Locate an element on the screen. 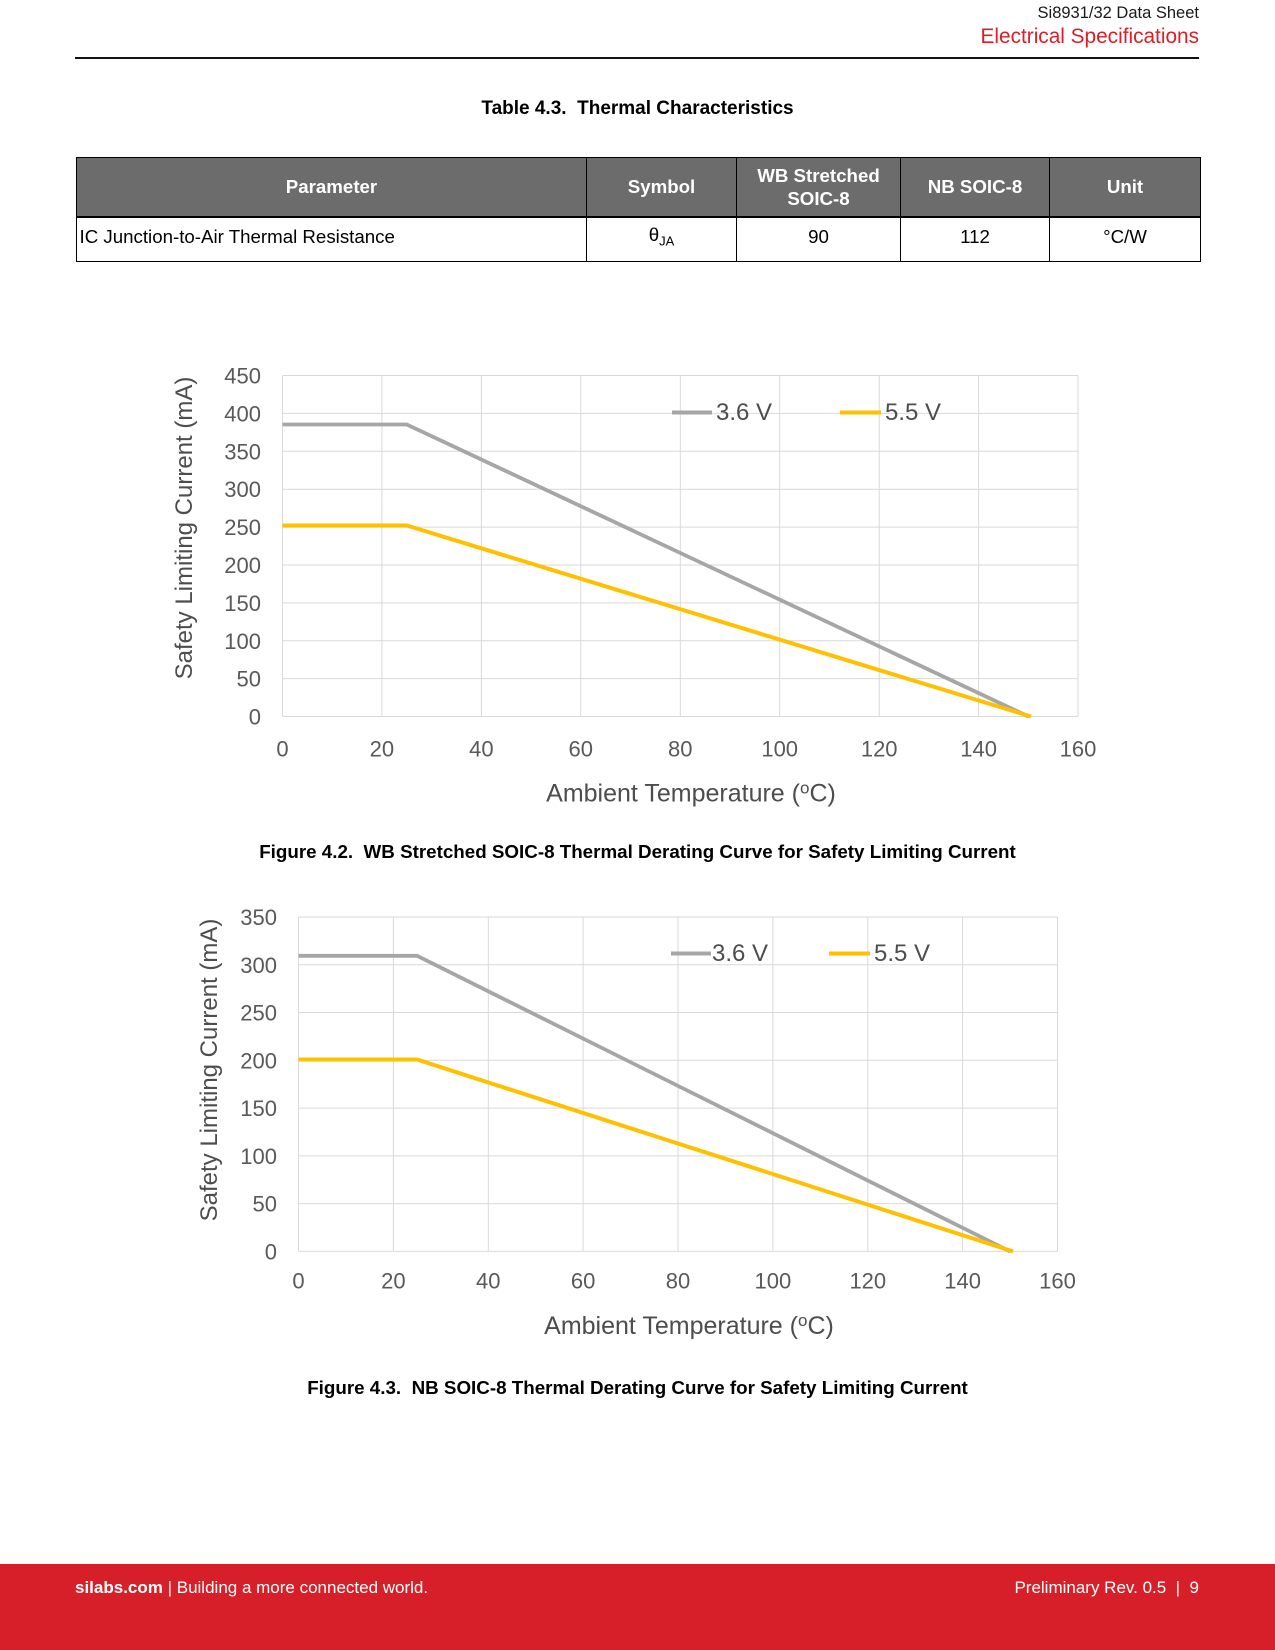  svg-text: 400 is located at coordinates (242, 413).